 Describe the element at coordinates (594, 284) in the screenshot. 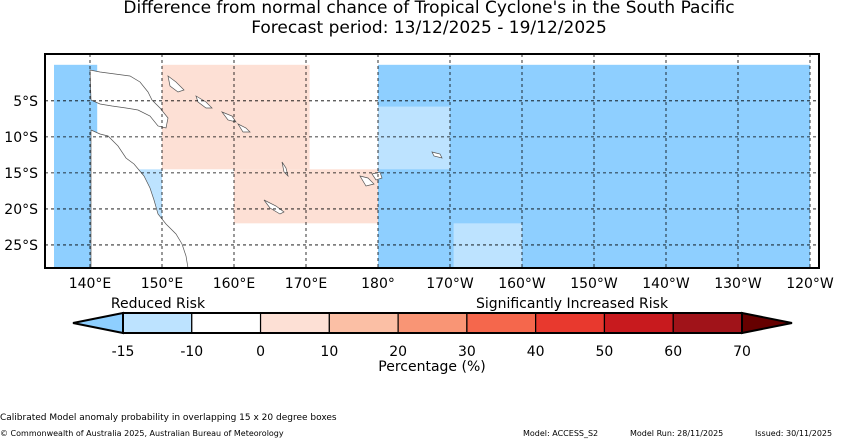

I see `lon-tick-label: 150°W` at that location.